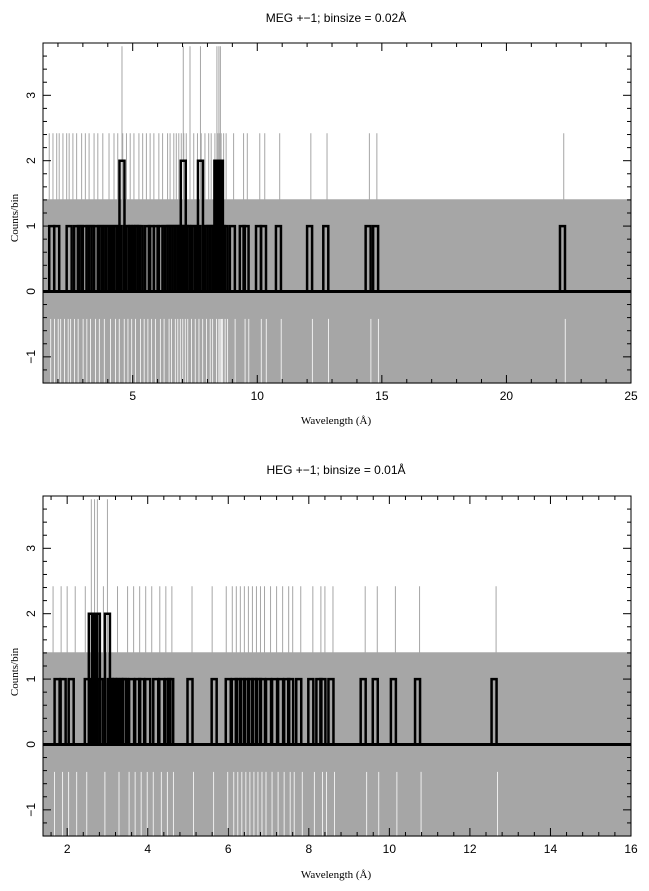 This screenshot has width=649, height=891. What do you see at coordinates (336, 421) in the screenshot?
I see `meg-x-axis-label: Wavelength (Å)` at bounding box center [336, 421].